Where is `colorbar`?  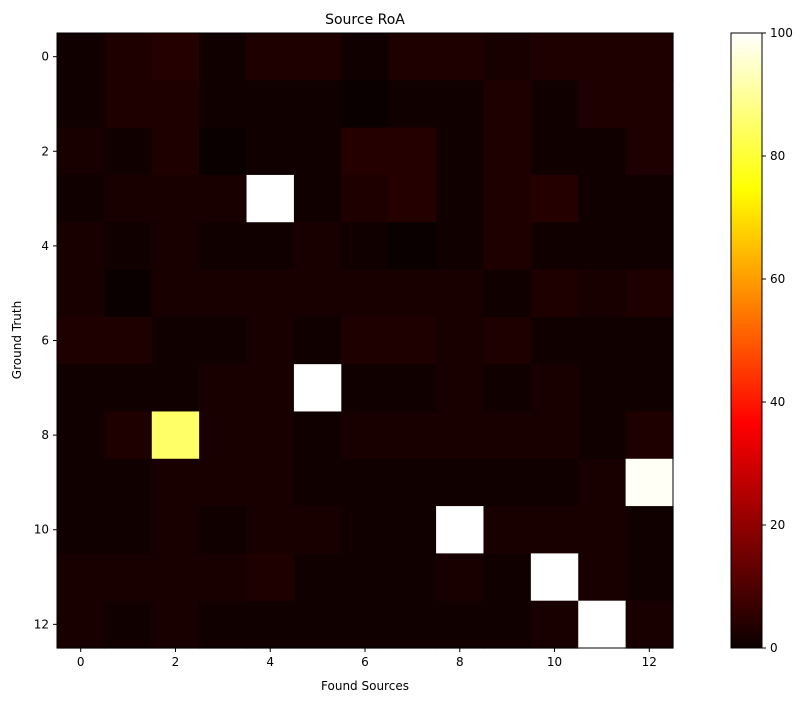 colorbar is located at coordinates (746, 340).